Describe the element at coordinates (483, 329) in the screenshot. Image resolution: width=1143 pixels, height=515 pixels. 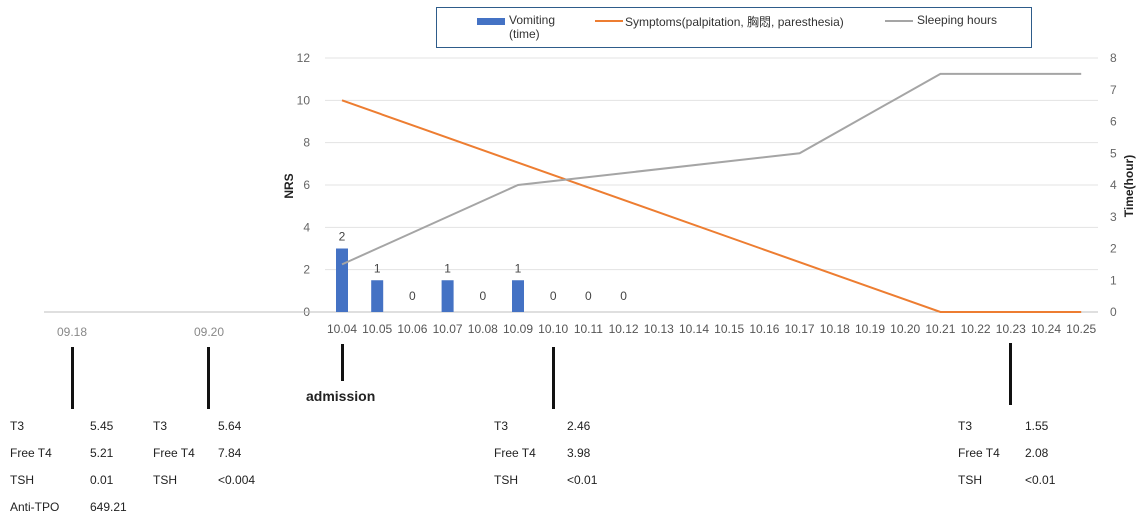
I see `x-tick-label: 10.08` at that location.